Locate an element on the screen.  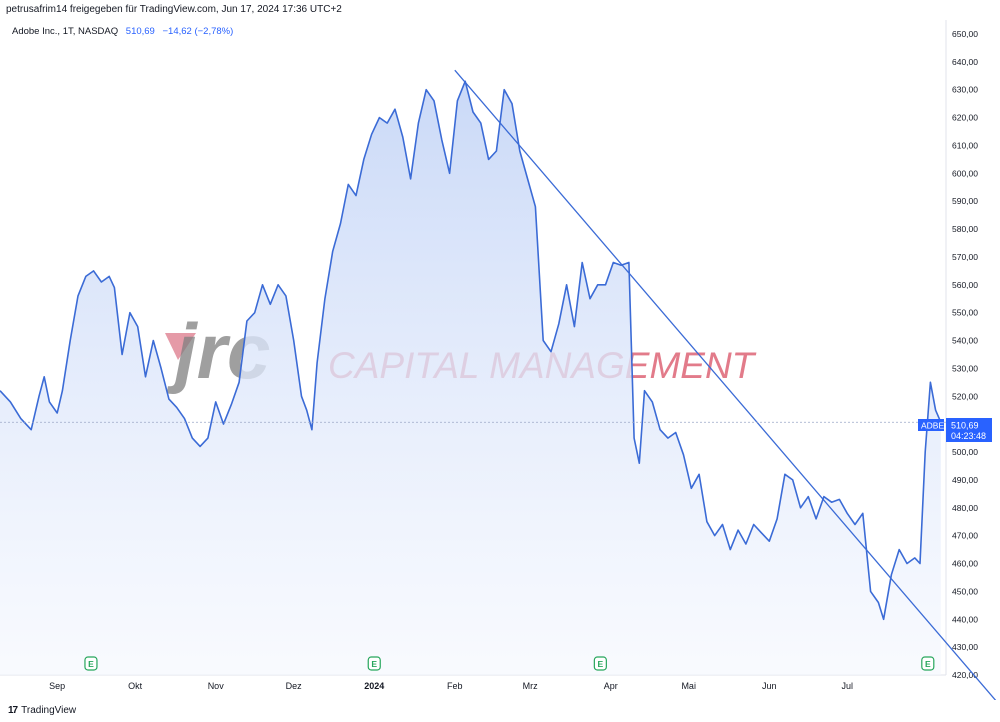
price-badge-ticker-bg is located at coordinates (931, 425).